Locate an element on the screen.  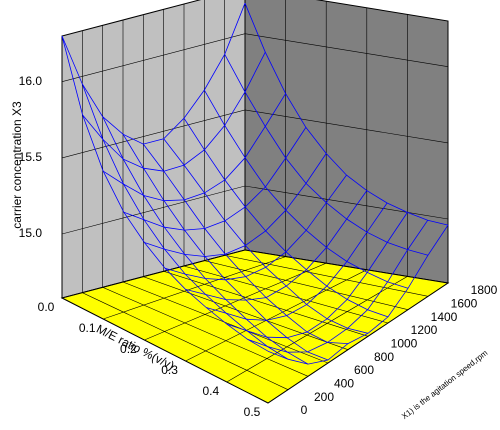
z-axis-title: carrier concentration X3 is located at coordinates (17, 165).